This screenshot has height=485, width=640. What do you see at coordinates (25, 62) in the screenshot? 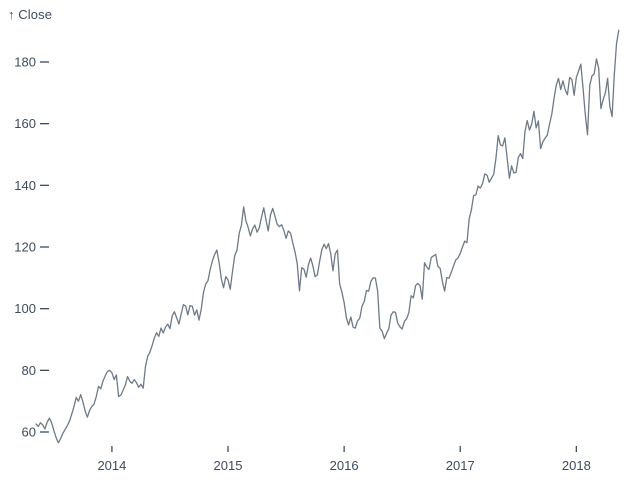
I see `y-axis-tick-label: 180` at bounding box center [25, 62].